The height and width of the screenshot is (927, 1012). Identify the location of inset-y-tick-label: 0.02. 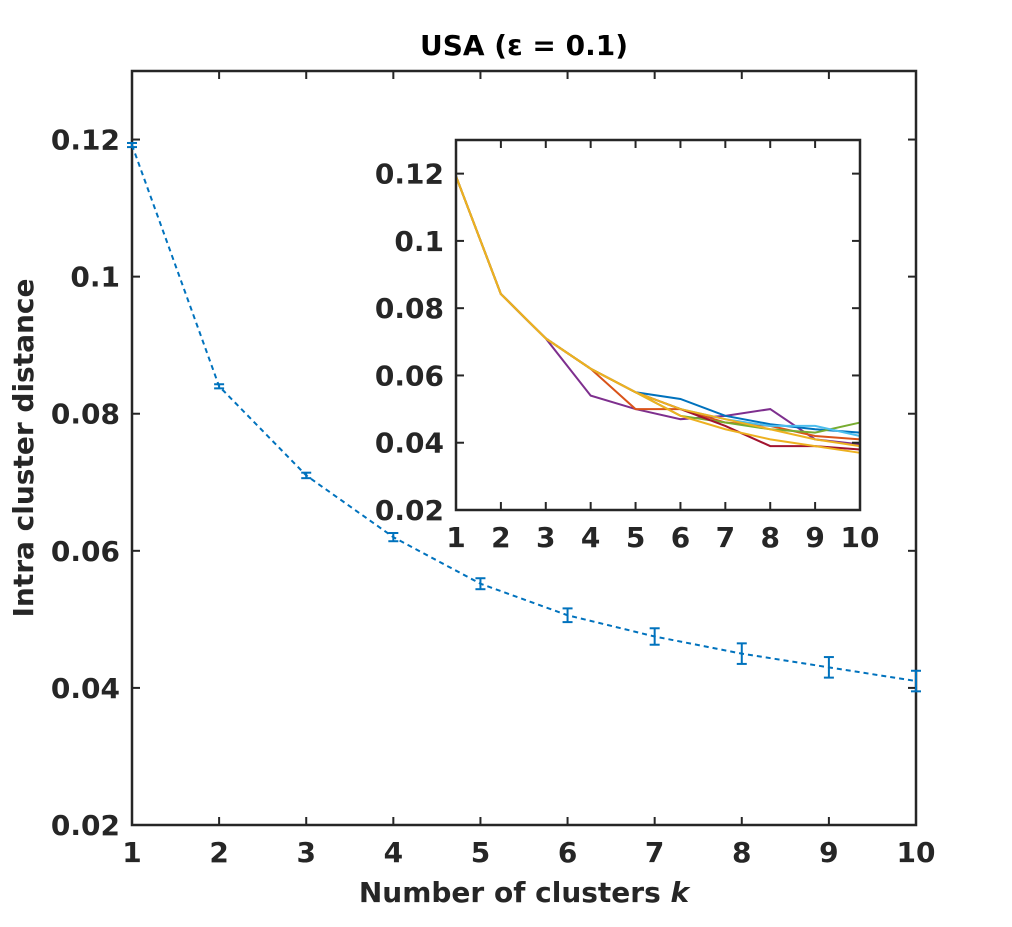
(409, 510).